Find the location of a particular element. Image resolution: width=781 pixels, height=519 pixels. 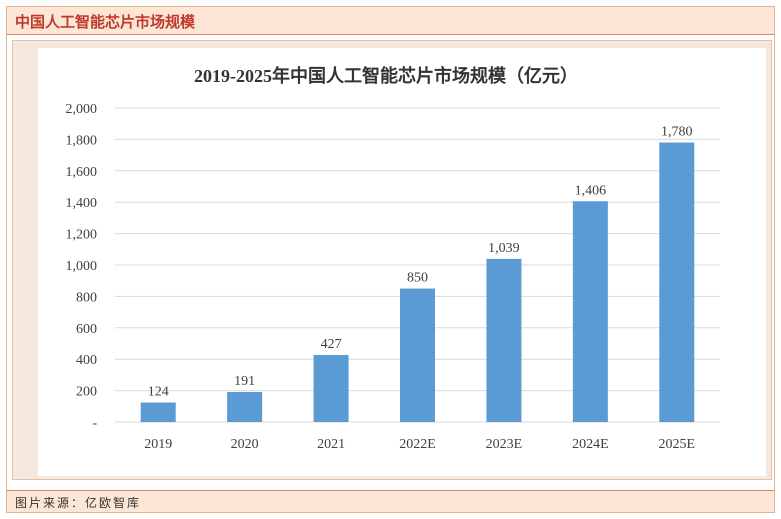

figure-footer: 图片来源：亿欧智库 is located at coordinates (390, 501).